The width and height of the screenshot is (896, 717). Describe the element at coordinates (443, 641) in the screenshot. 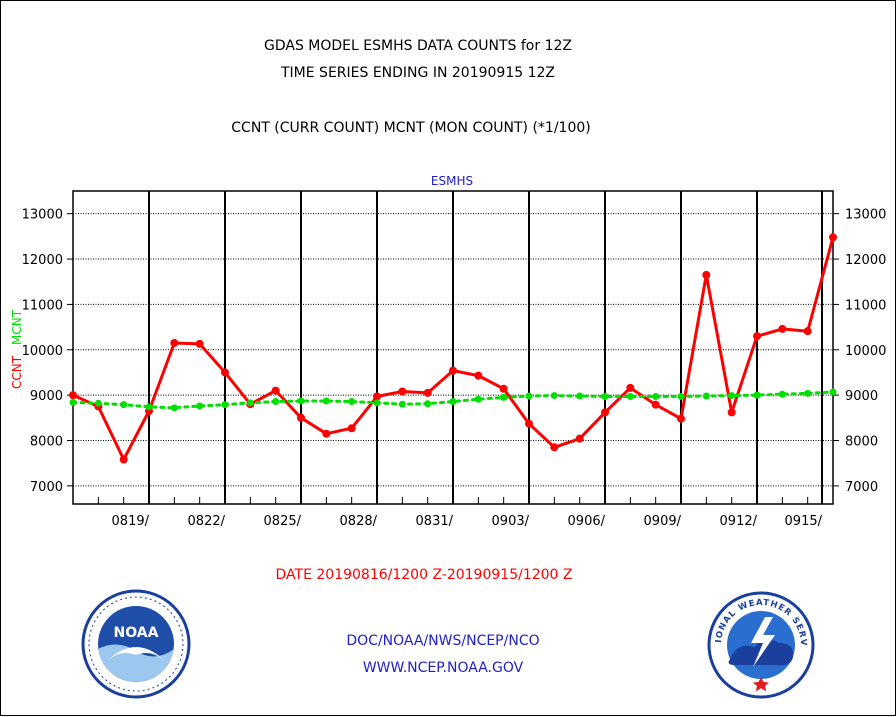

I see `footer-org: DOC/NOAA/NWS/NCEP/NCO` at that location.